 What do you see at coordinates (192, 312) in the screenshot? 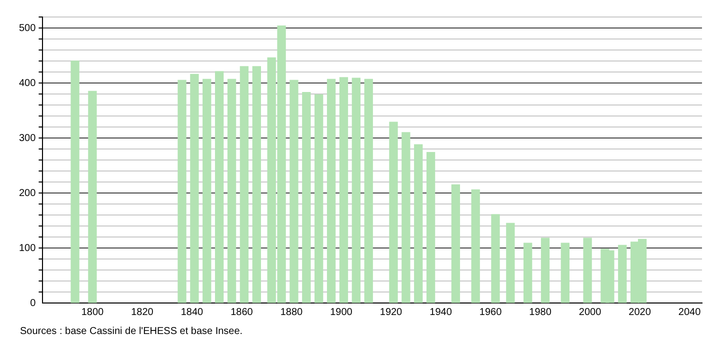
I see `x-tick-label: 1840` at bounding box center [192, 312].